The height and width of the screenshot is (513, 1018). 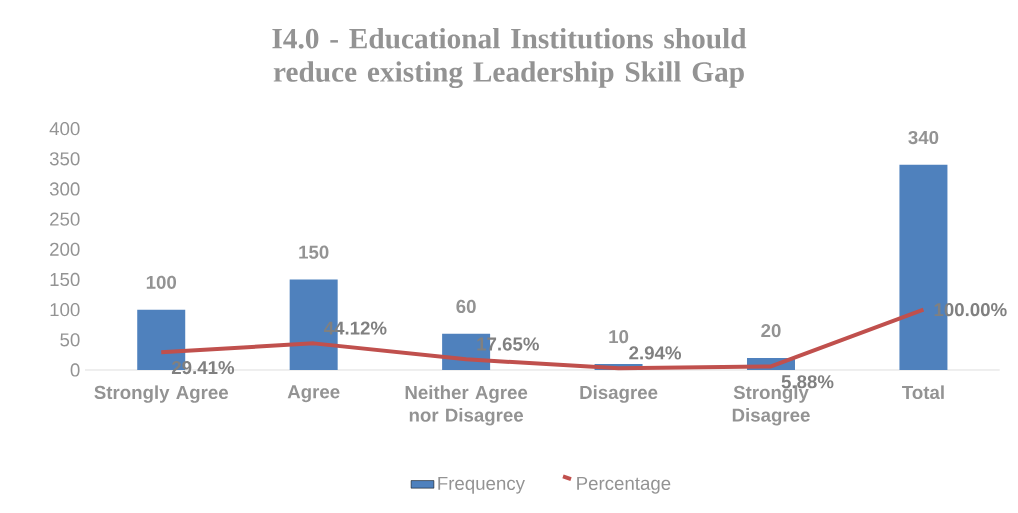 I want to click on y-tick-label: 200, so click(x=65, y=249).